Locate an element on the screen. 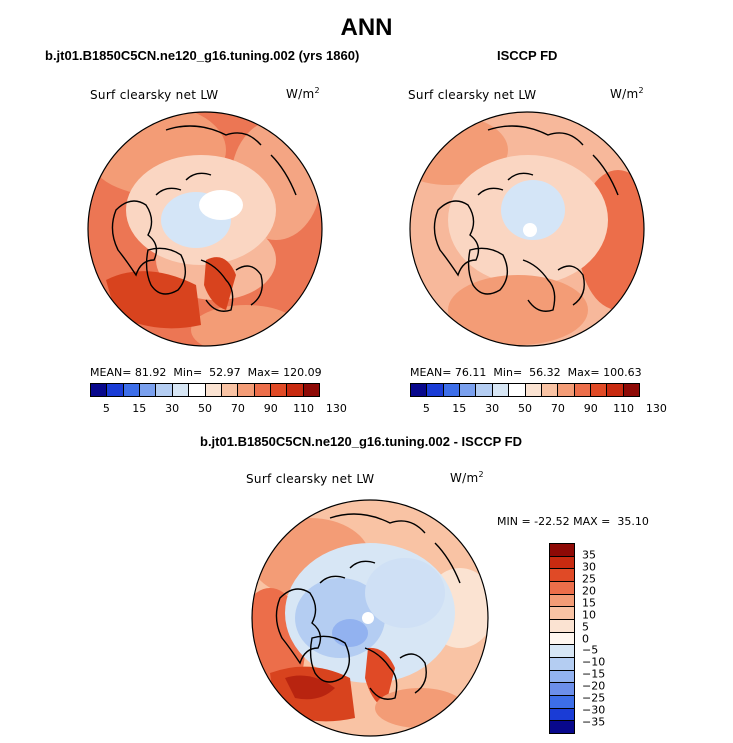  colorbar-tick-label: 25 is located at coordinates (589, 579).